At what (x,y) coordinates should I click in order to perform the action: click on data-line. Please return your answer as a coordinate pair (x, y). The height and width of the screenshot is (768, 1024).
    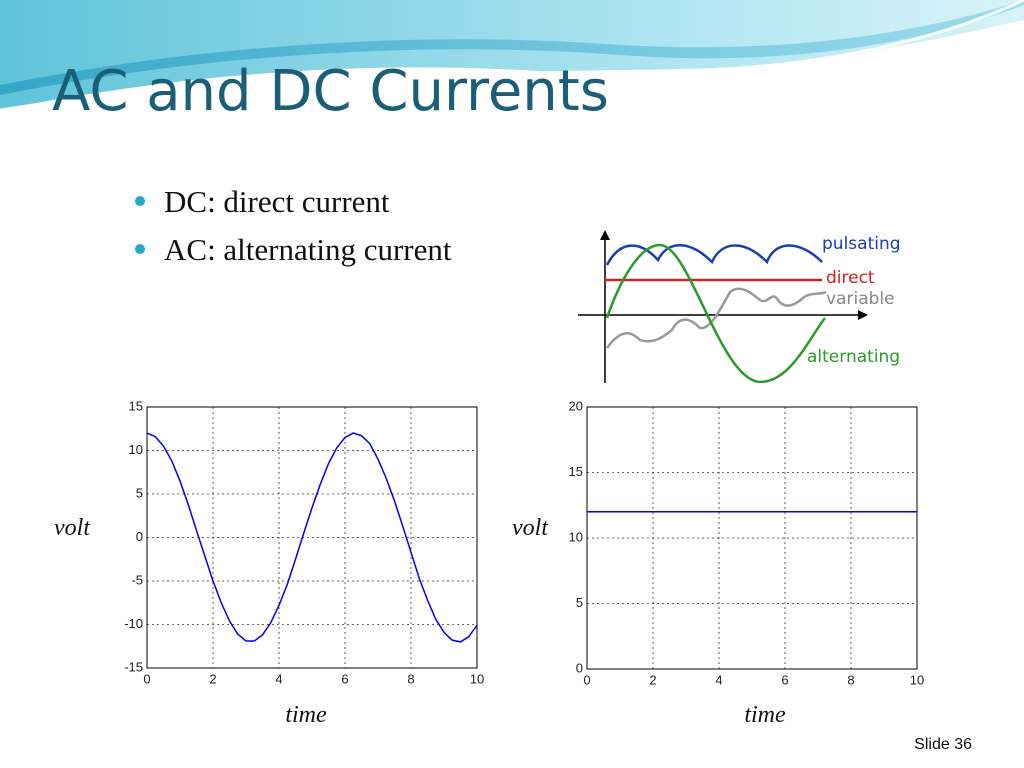
    Looking at the image, I should click on (312, 537).